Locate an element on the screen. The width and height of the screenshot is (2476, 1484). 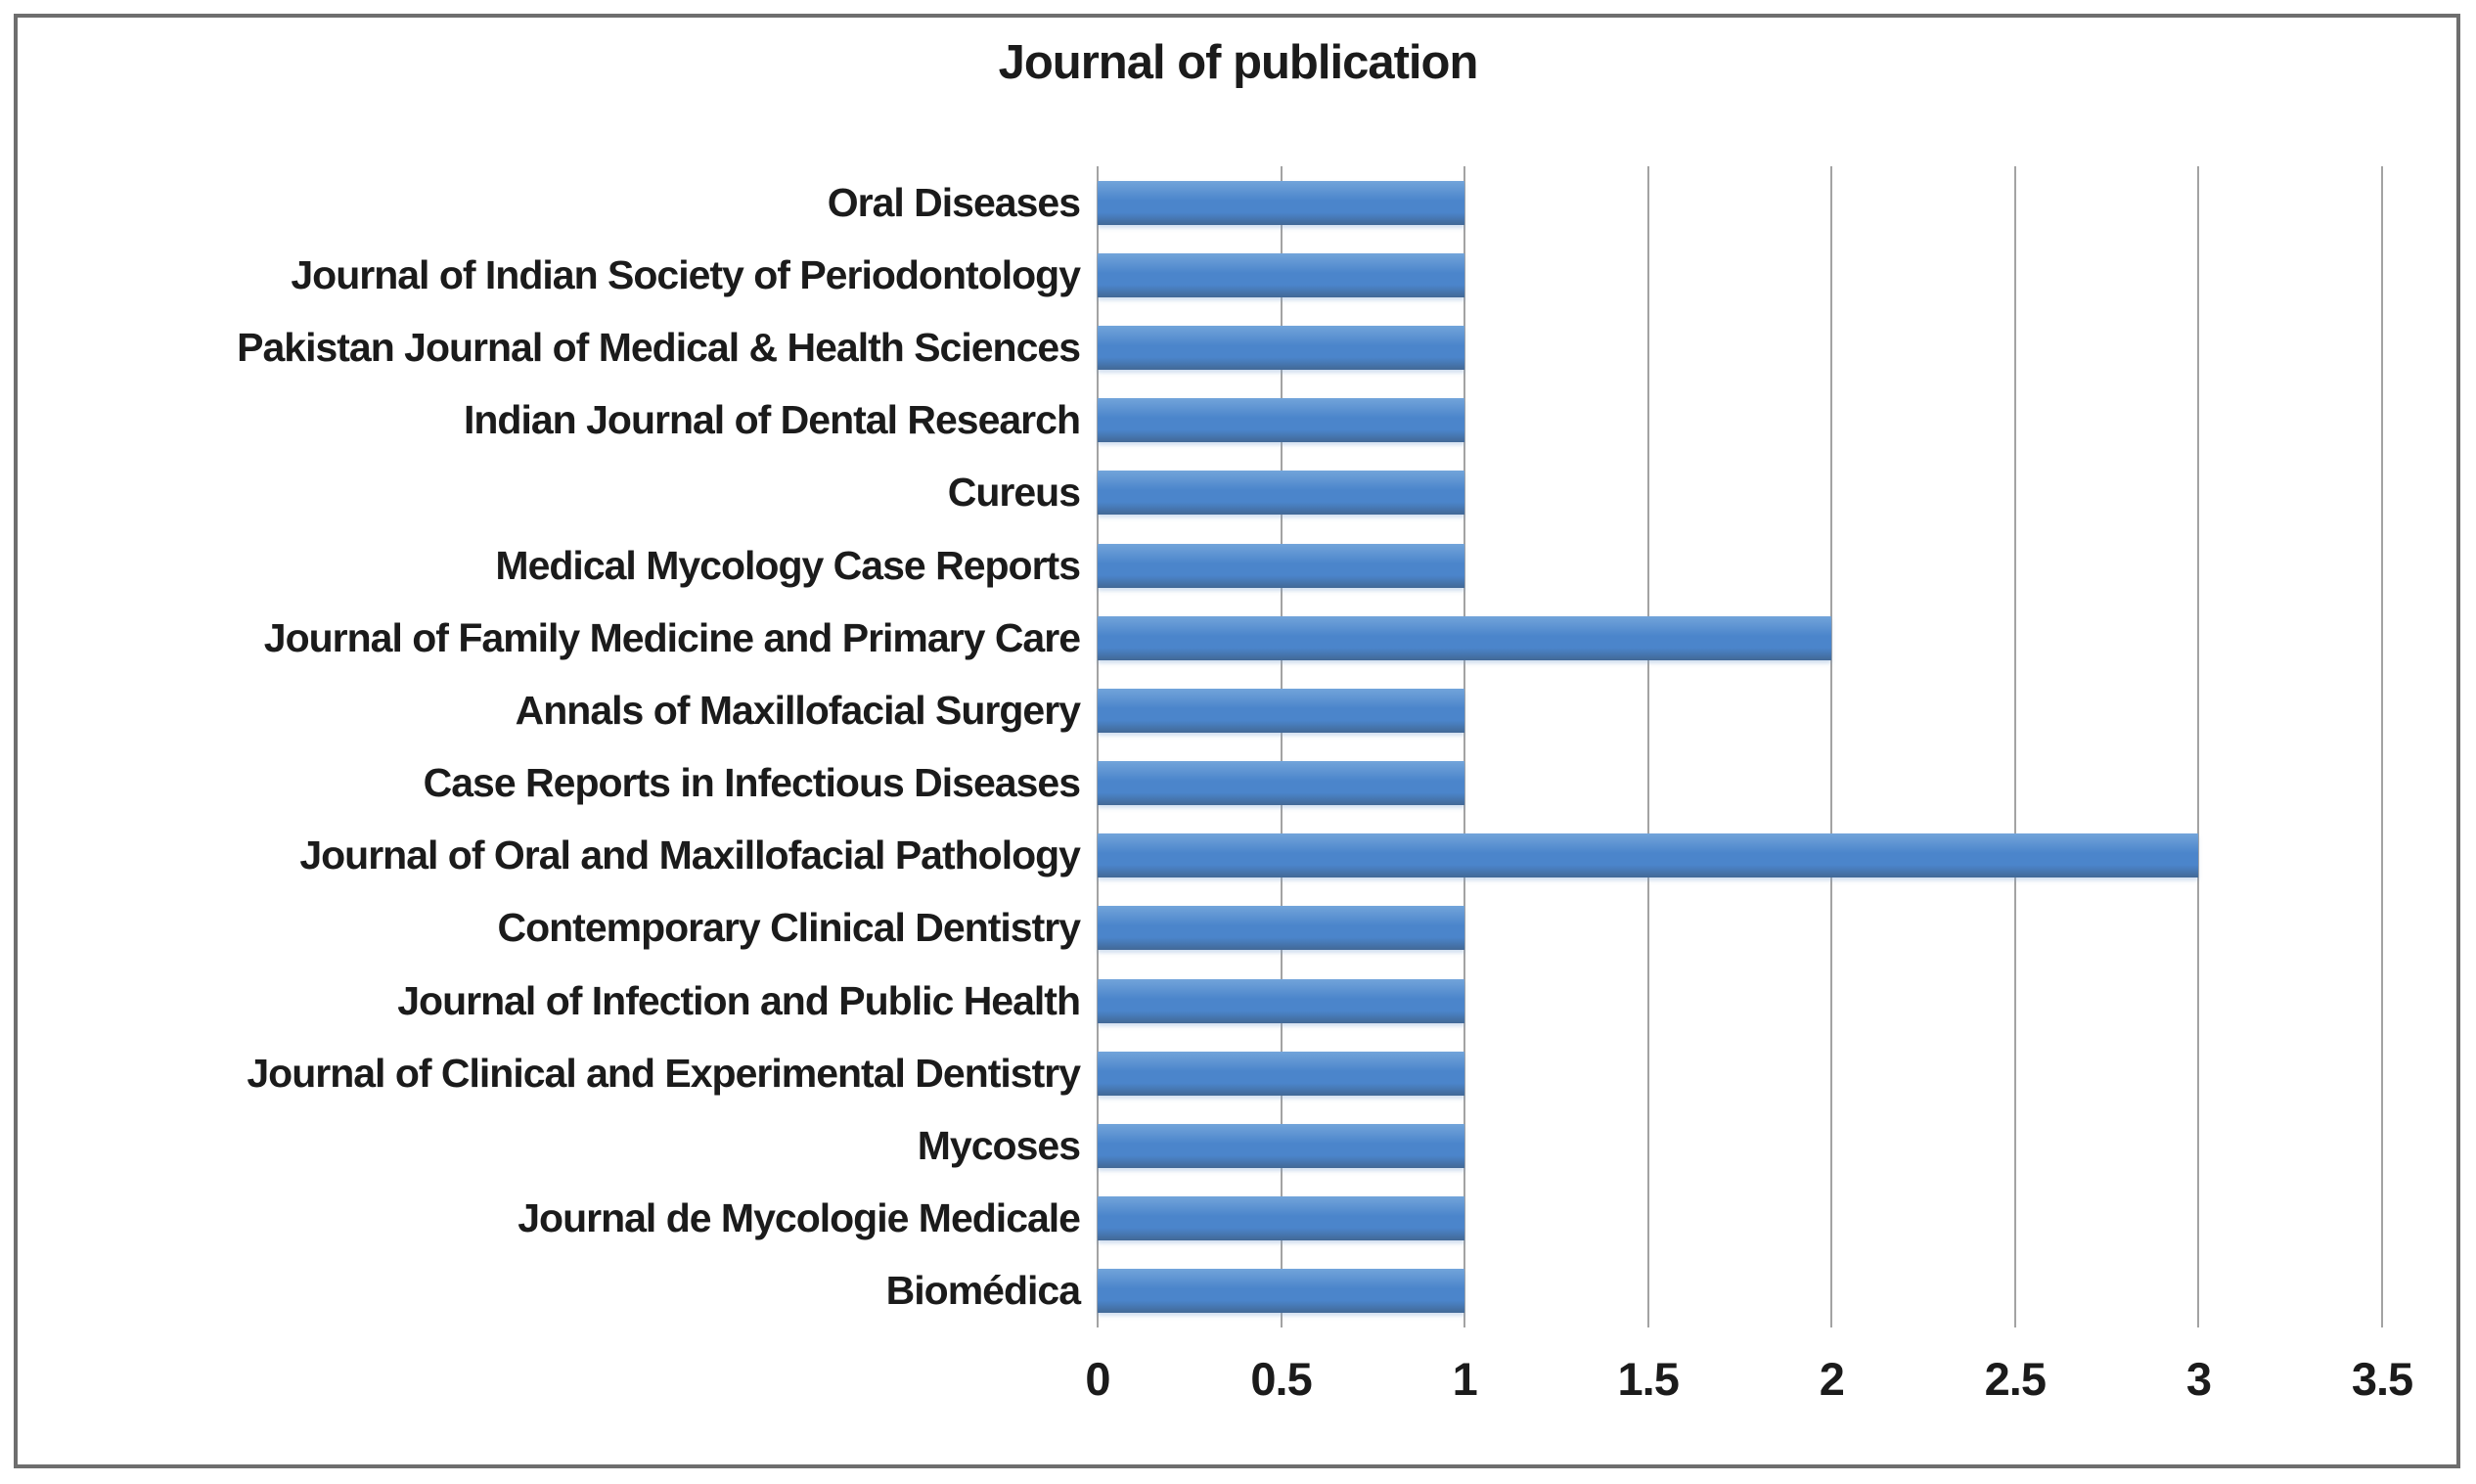
x-axis-tick-labels: 0 0.5 1 1.5 2 2.5 3 3.5 is located at coordinates (1749, 1391).